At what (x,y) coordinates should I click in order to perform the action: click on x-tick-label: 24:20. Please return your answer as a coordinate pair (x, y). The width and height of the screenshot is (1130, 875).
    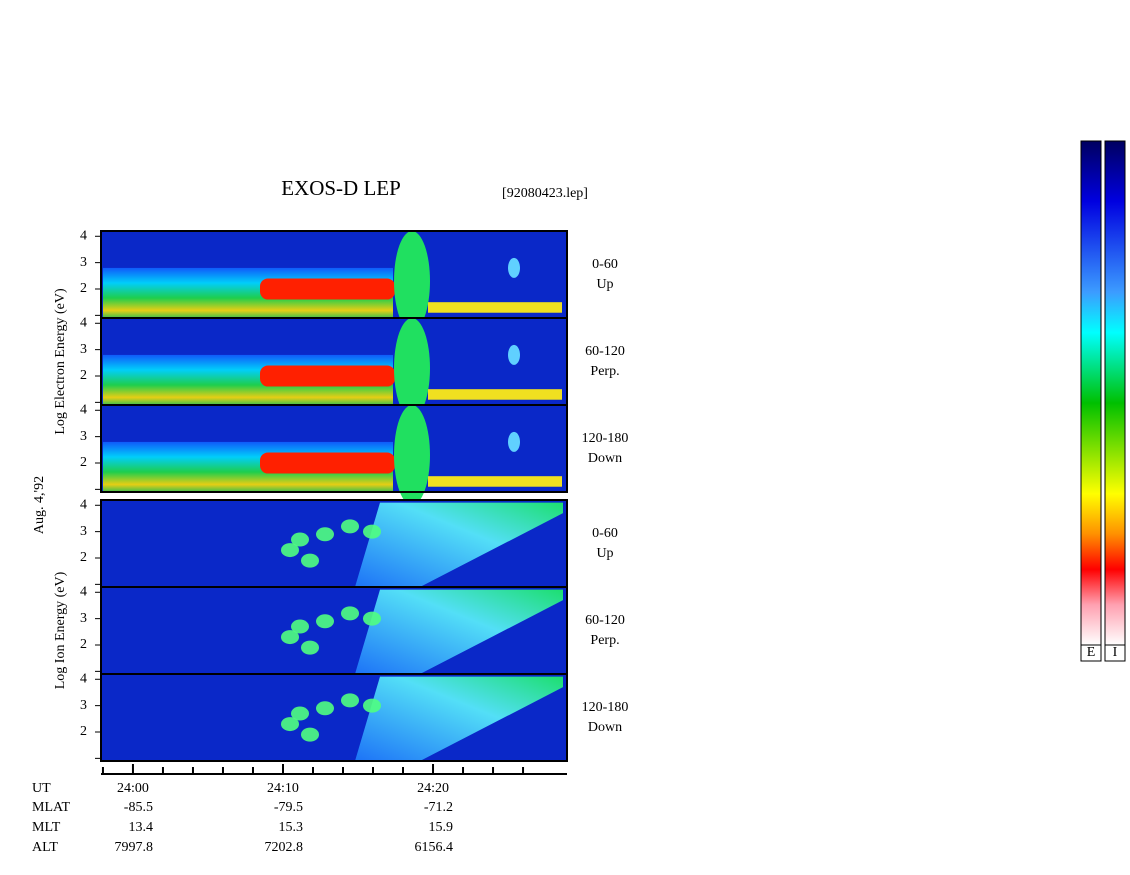
    Looking at the image, I should click on (433, 788).